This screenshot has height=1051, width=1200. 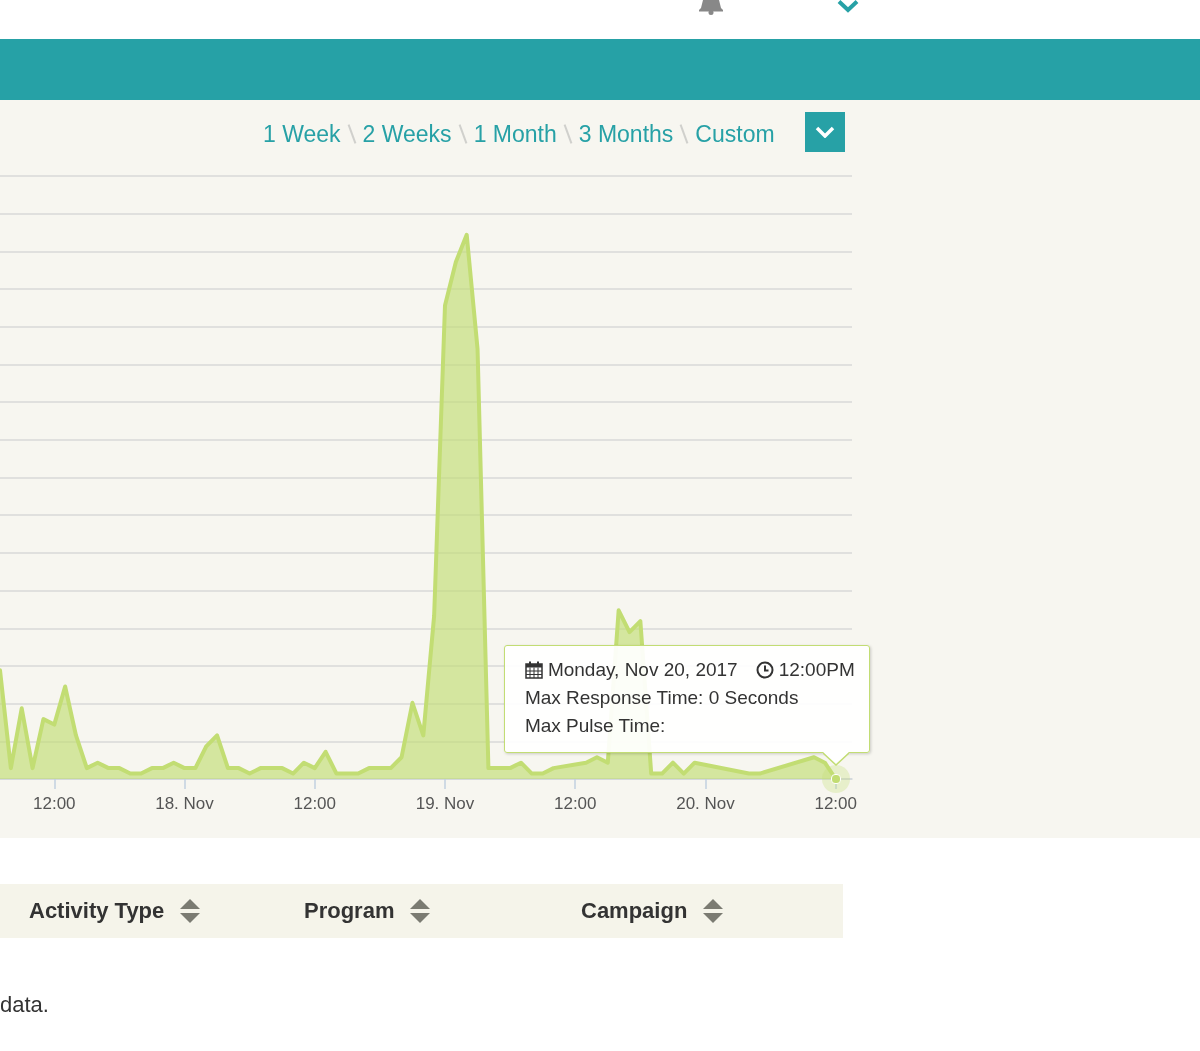 I want to click on text: data., so click(x=24, y=1005).